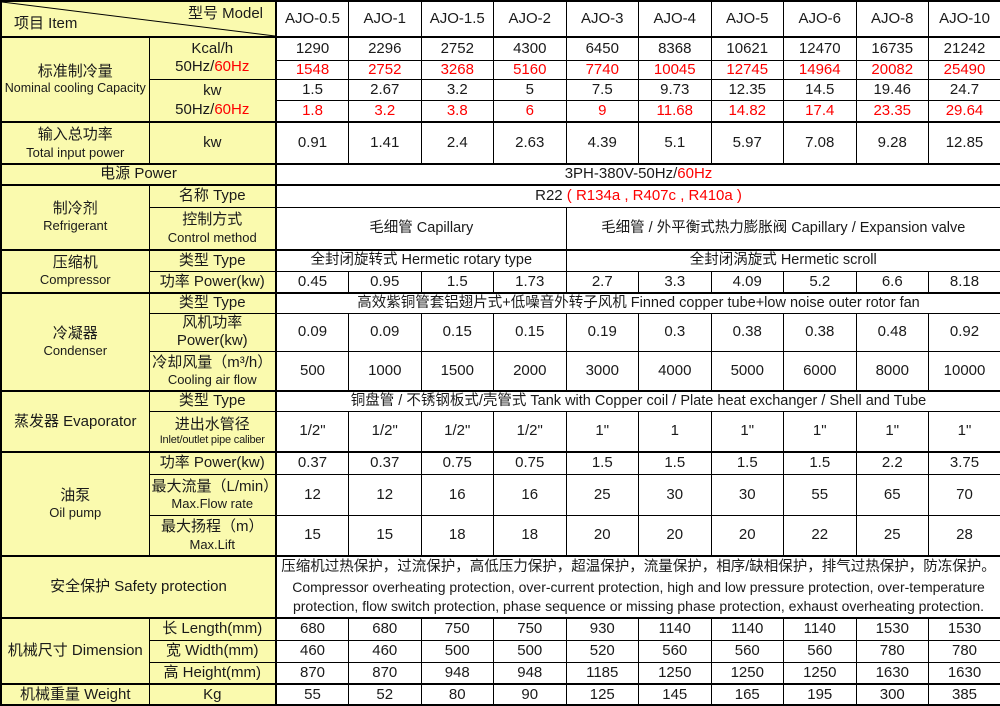 The width and height of the screenshot is (1000, 706). I want to click on model-column-header: AJO-10, so click(964, 19).